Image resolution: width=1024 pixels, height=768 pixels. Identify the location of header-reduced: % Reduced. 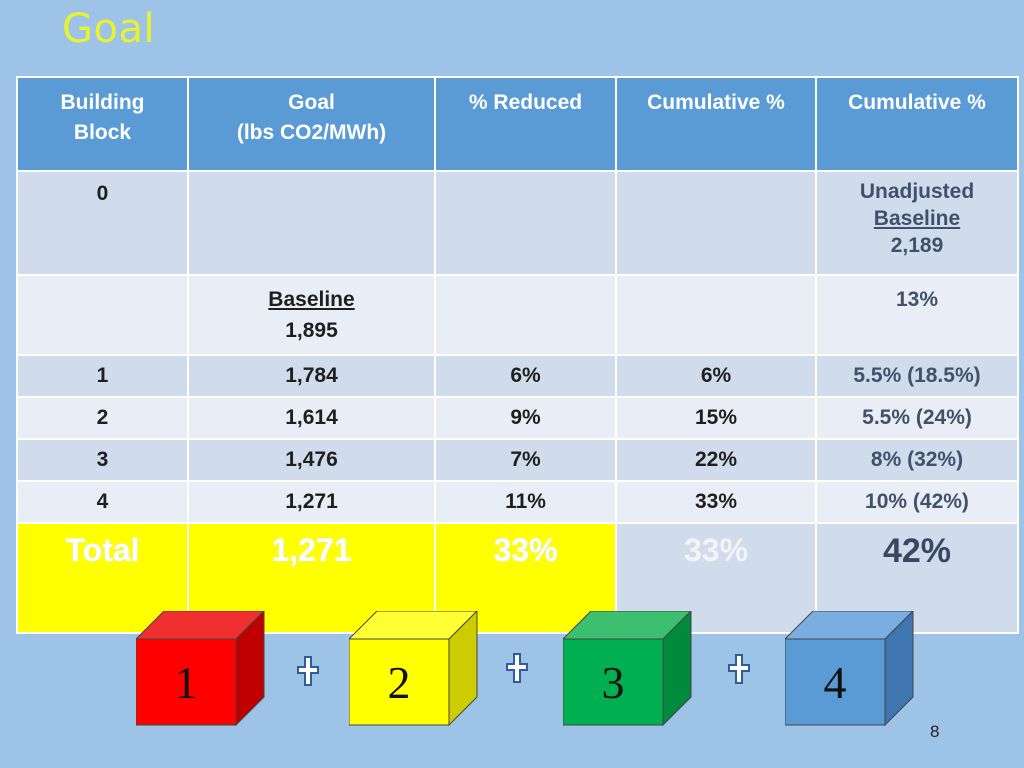
(525, 124).